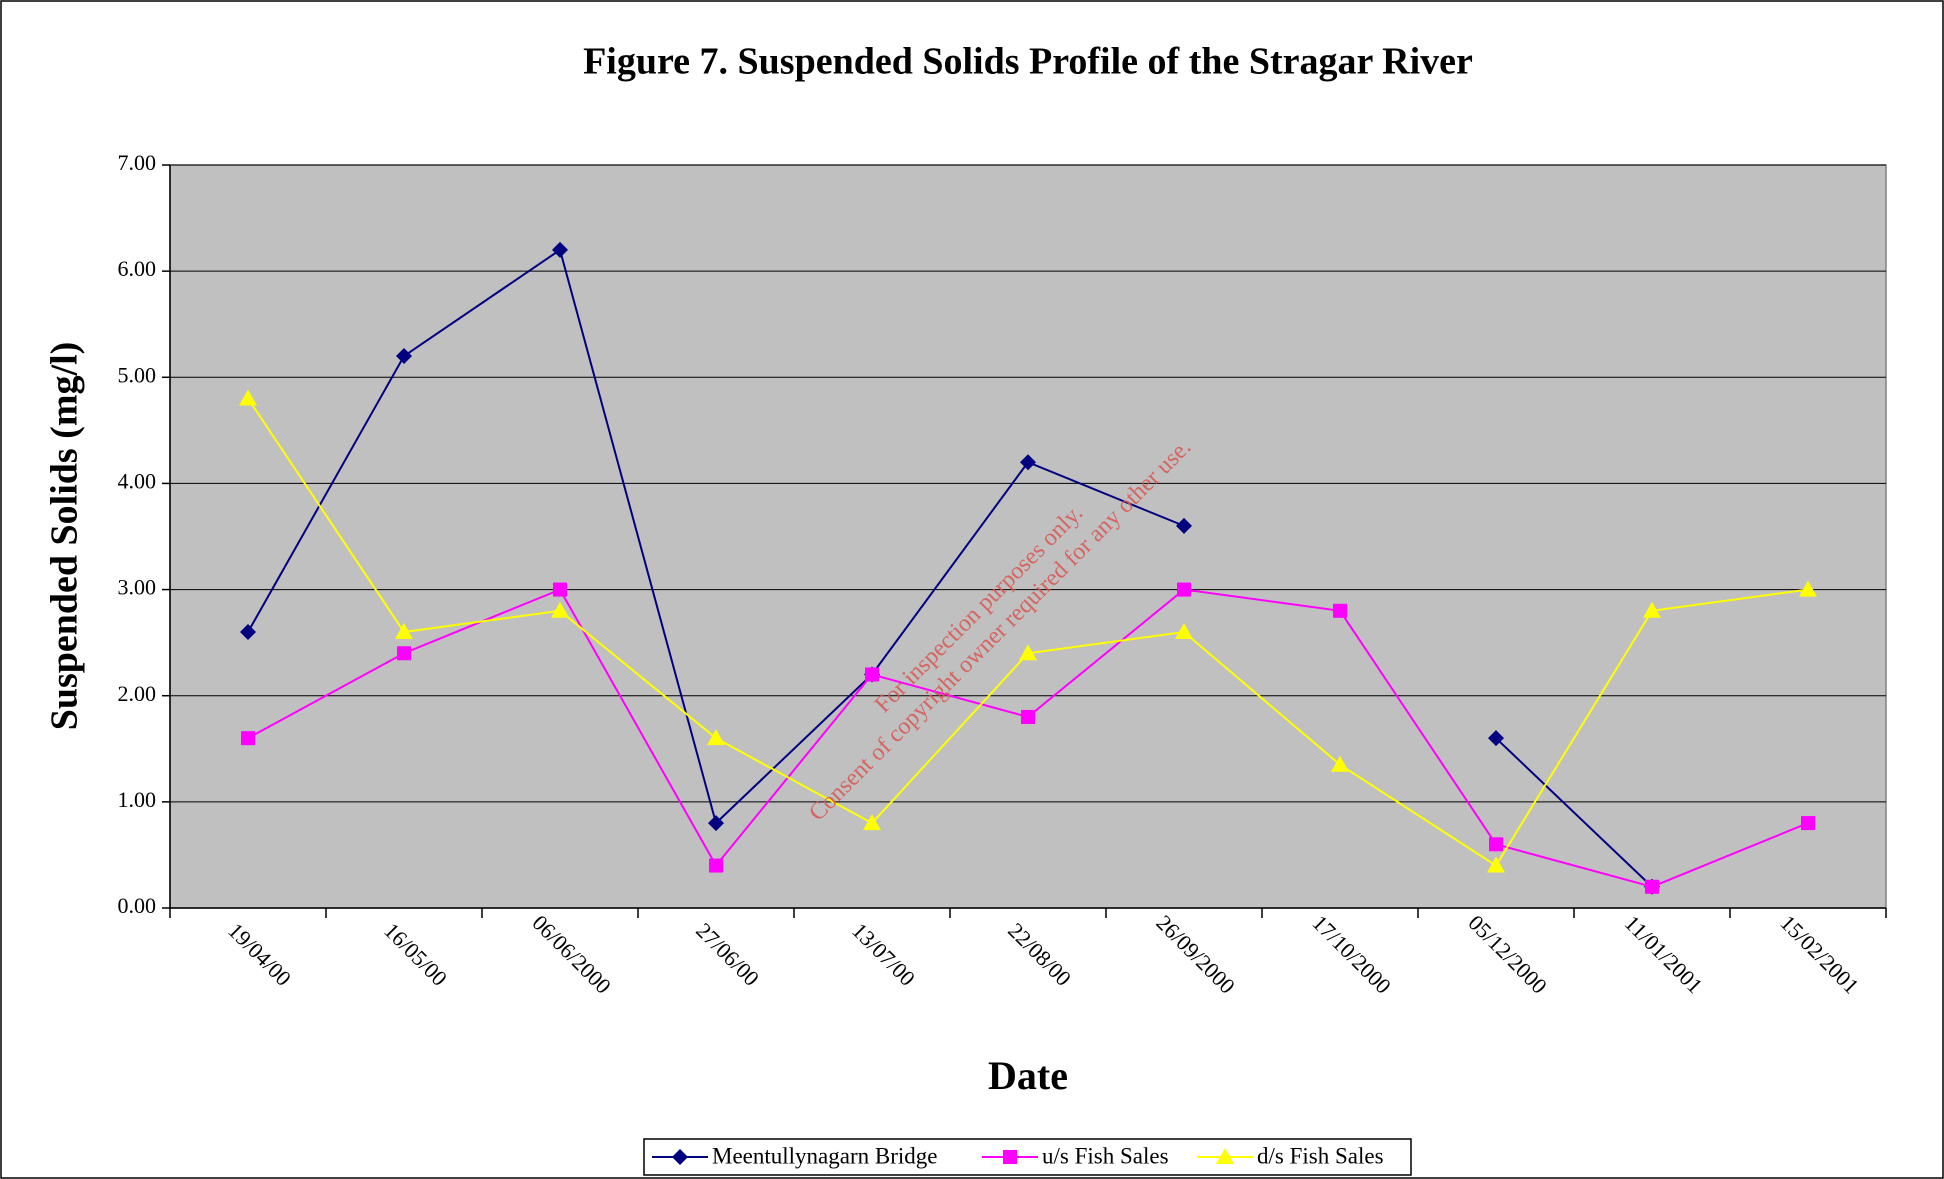  What do you see at coordinates (137, 799) in the screenshot?
I see `y-tick-label: 1.00` at bounding box center [137, 799].